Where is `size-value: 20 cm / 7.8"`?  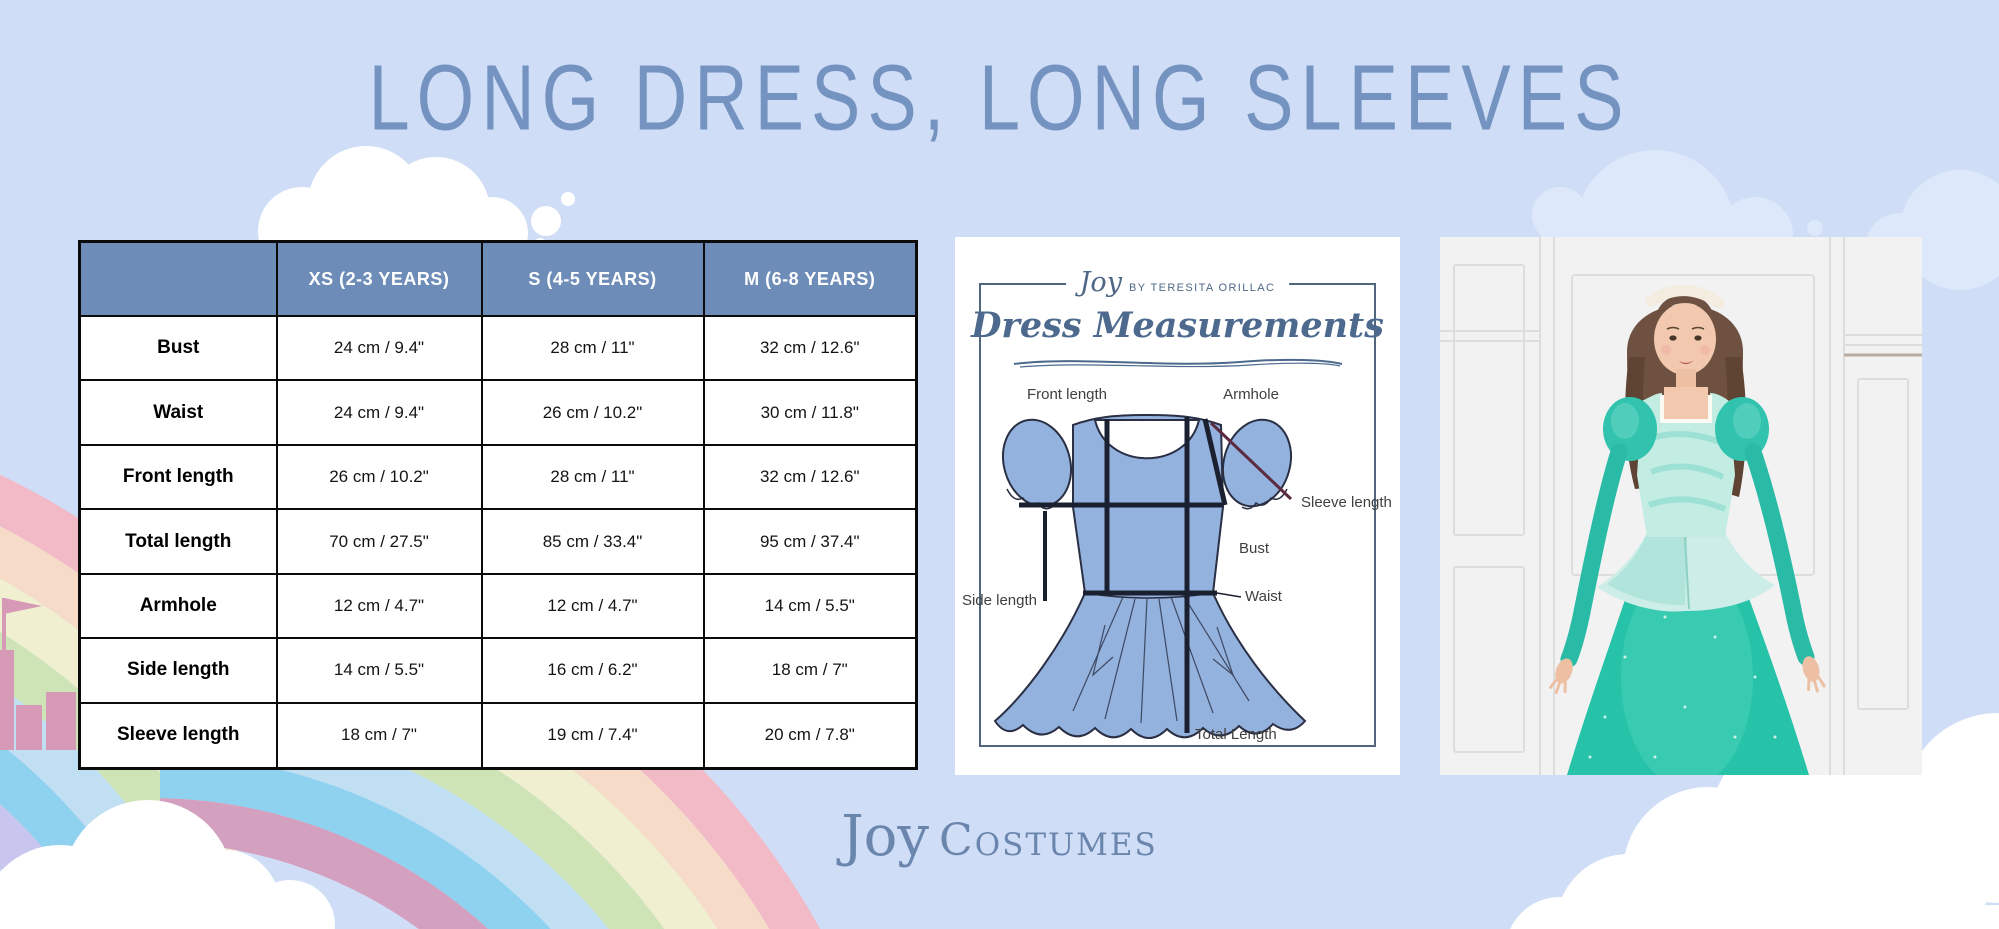
size-value: 20 cm / 7.8" is located at coordinates (810, 735).